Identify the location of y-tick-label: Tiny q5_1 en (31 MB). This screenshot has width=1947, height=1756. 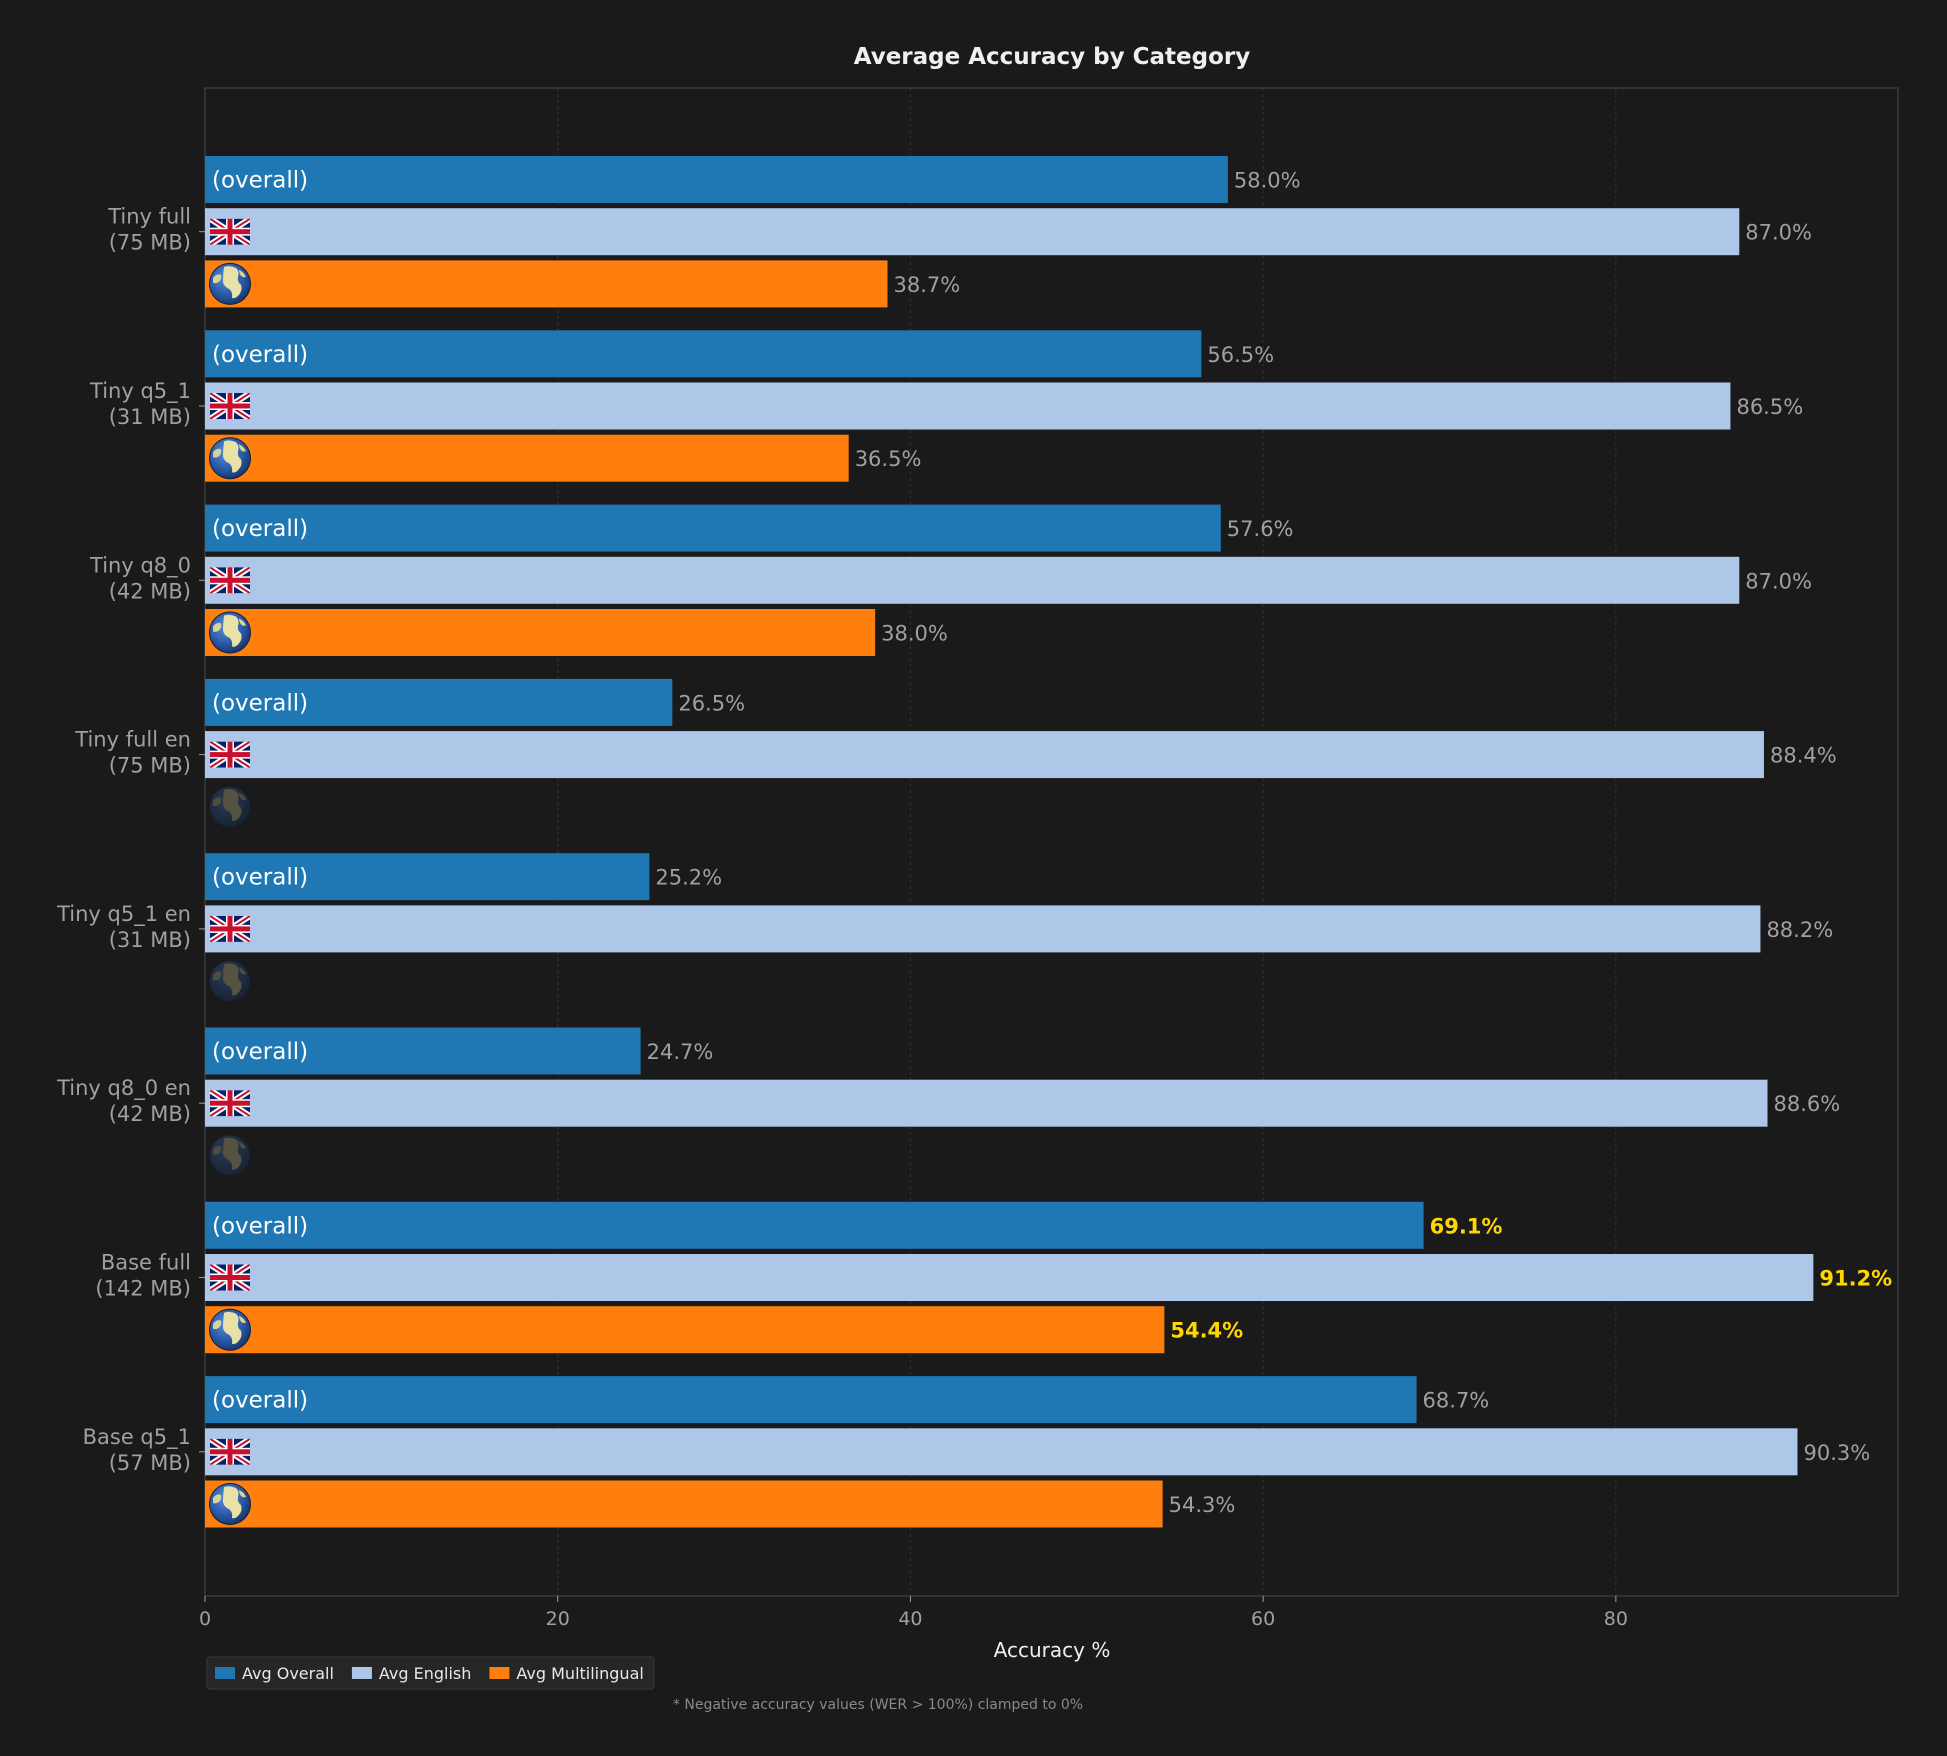
(123, 927).